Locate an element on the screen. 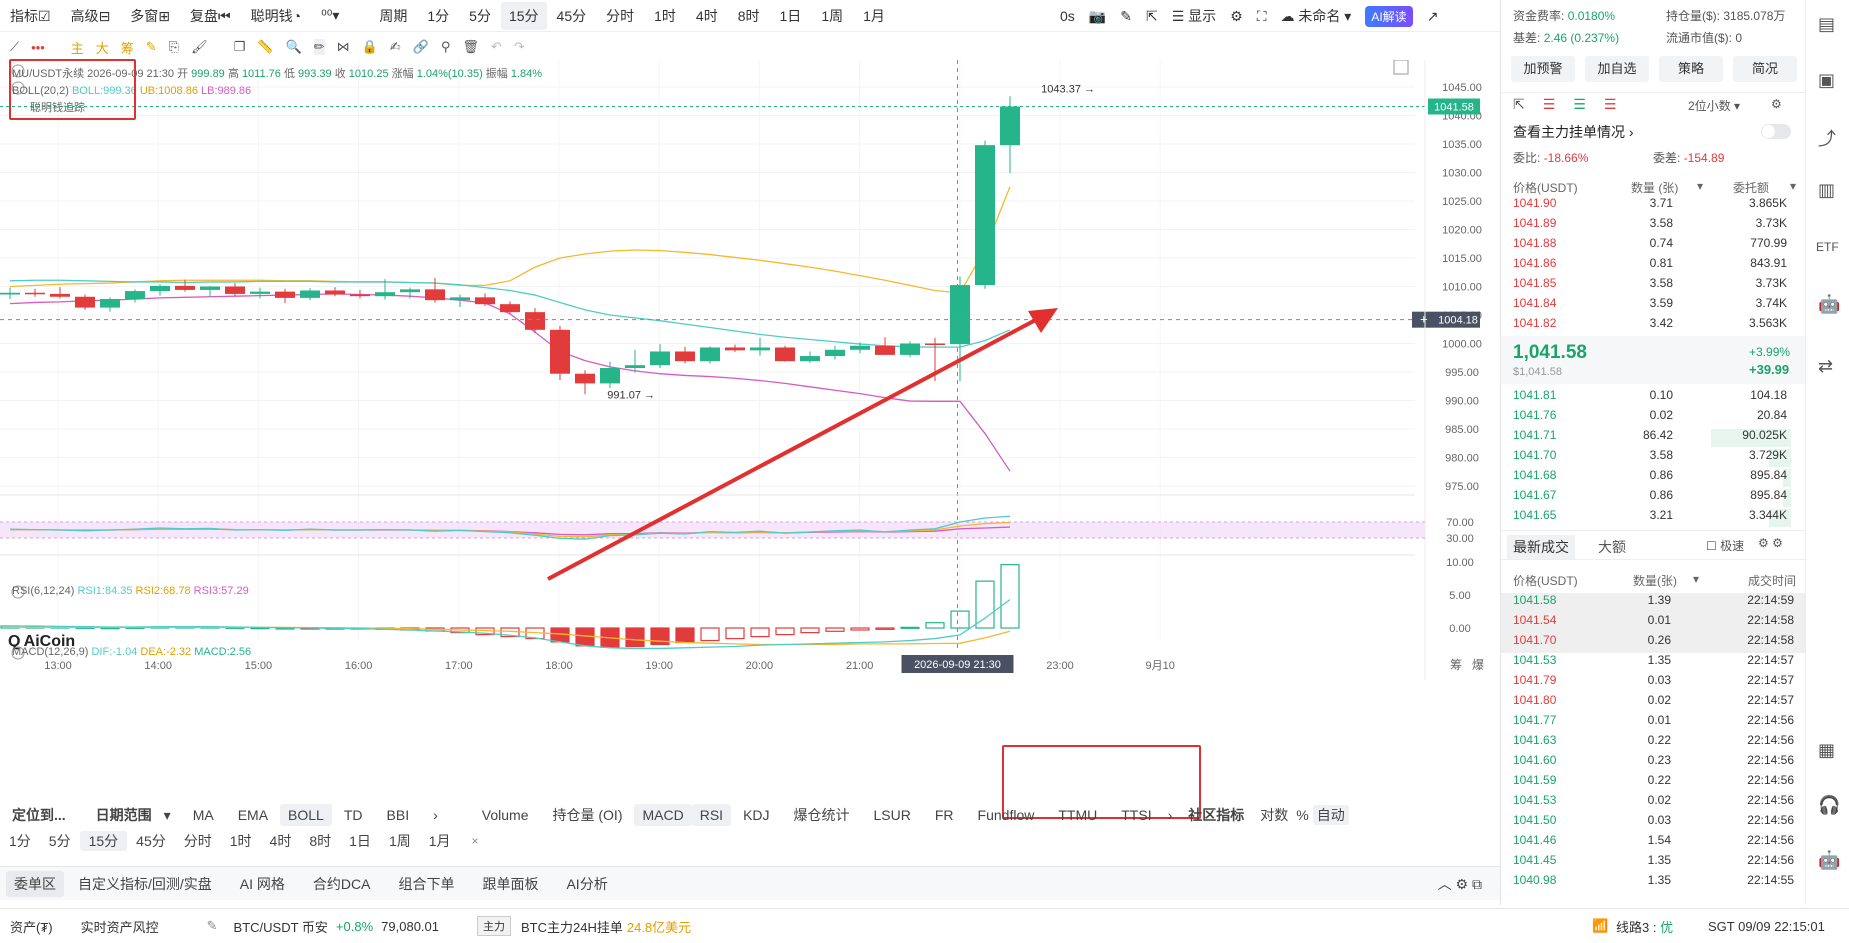  period-option: 1周 is located at coordinates (399, 841).